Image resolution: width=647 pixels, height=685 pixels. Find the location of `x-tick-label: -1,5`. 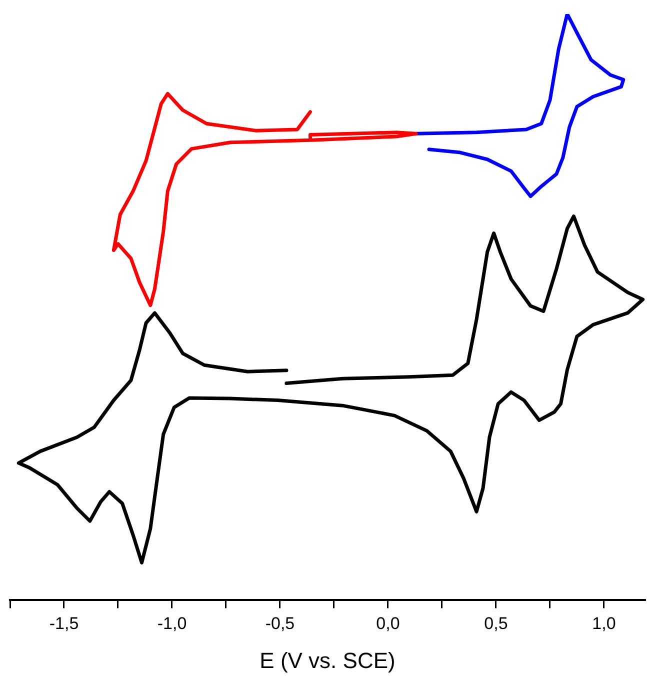

x-tick-label: -1,5 is located at coordinates (64, 624).